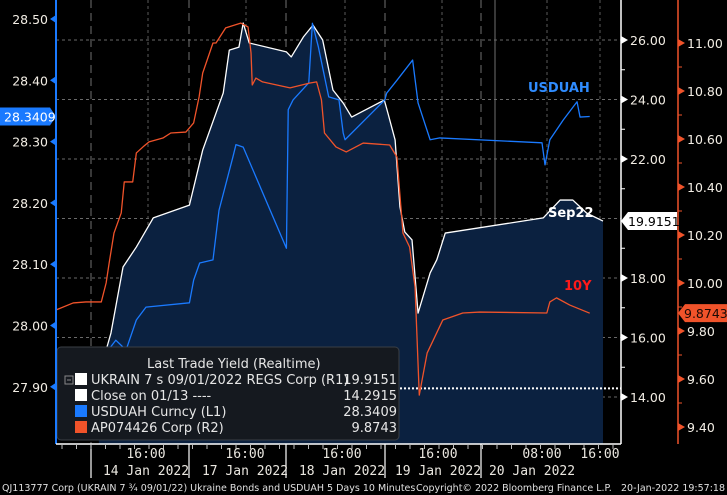  I want to click on left-tick-label: 28.20, so click(30, 203).